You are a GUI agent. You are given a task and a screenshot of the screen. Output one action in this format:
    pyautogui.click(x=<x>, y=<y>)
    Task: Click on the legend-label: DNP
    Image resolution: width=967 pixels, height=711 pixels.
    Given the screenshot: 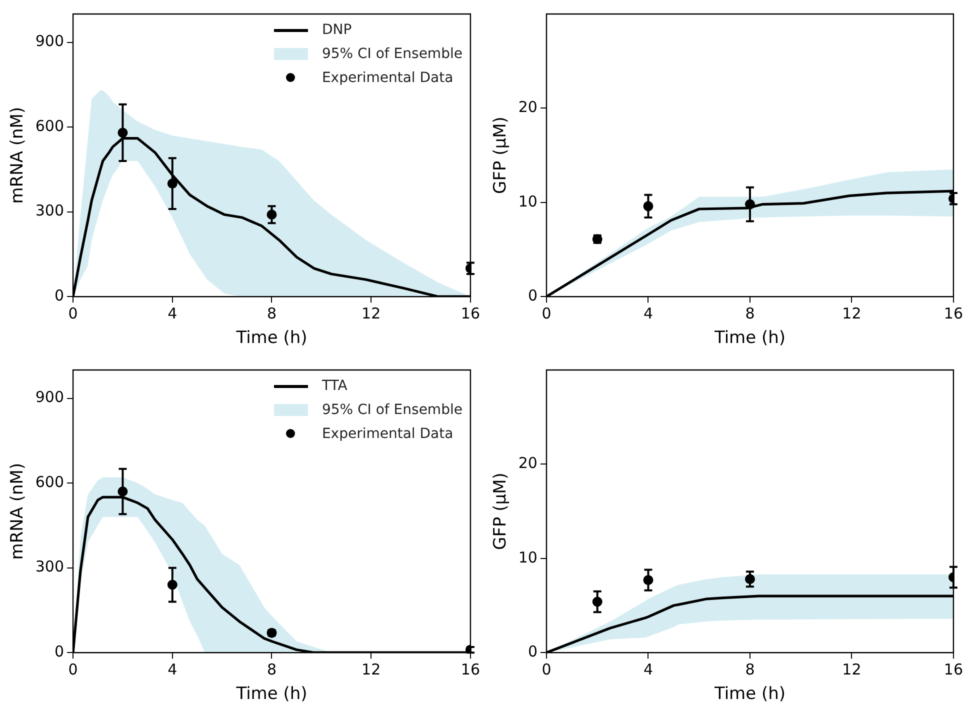 What is the action you would take?
    pyautogui.click(x=337, y=30)
    